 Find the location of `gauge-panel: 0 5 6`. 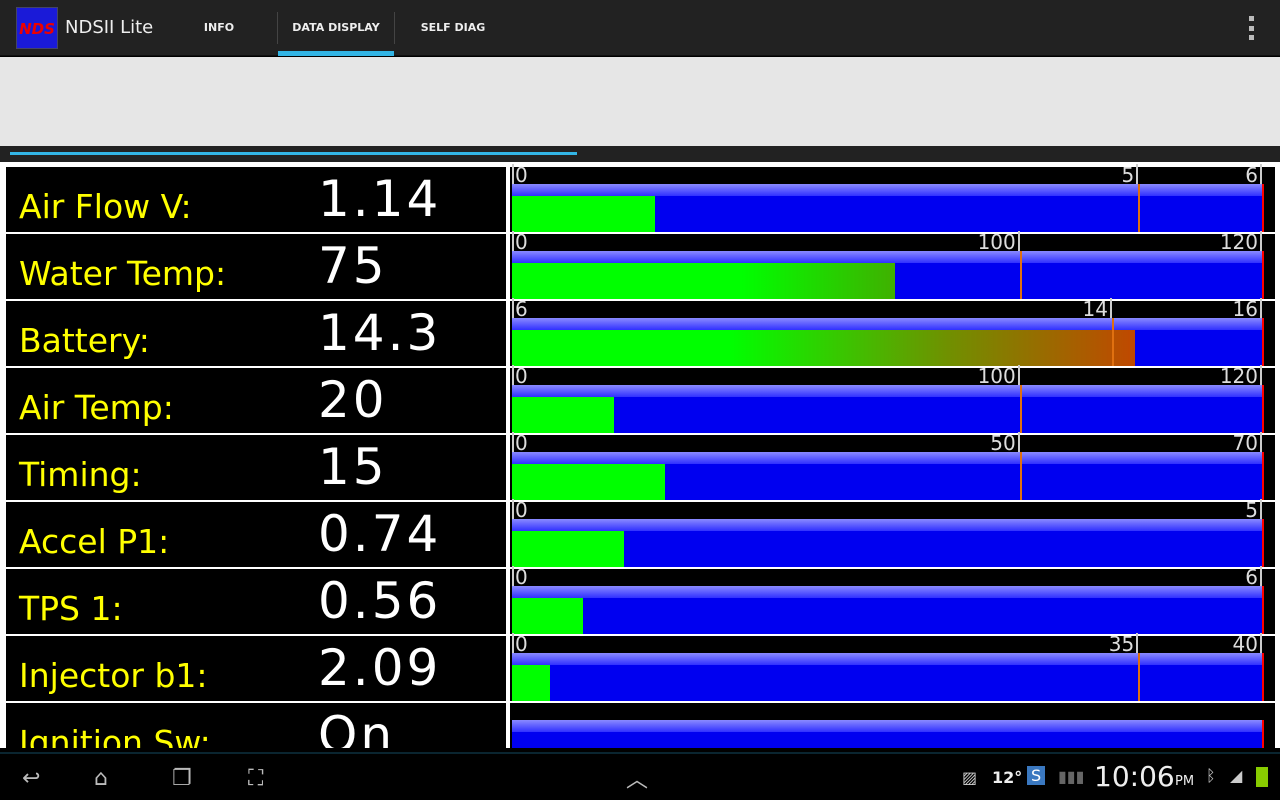

gauge-panel: 0 5 6 is located at coordinates (892, 198).